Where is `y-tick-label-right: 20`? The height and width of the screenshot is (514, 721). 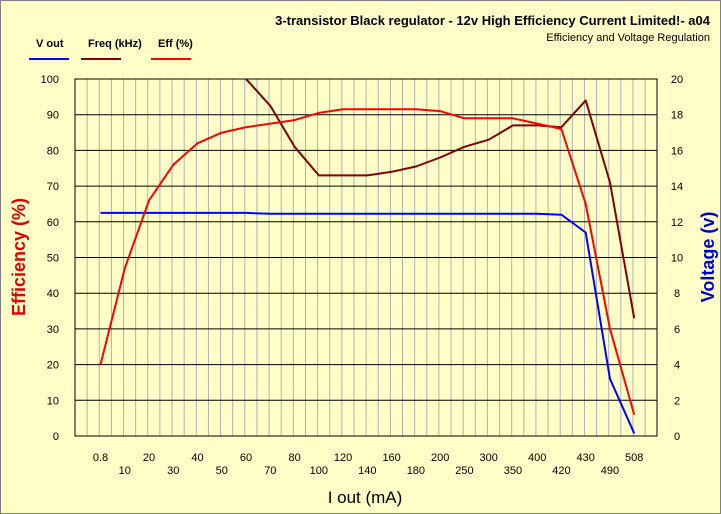
y-tick-label-right: 20 is located at coordinates (677, 80).